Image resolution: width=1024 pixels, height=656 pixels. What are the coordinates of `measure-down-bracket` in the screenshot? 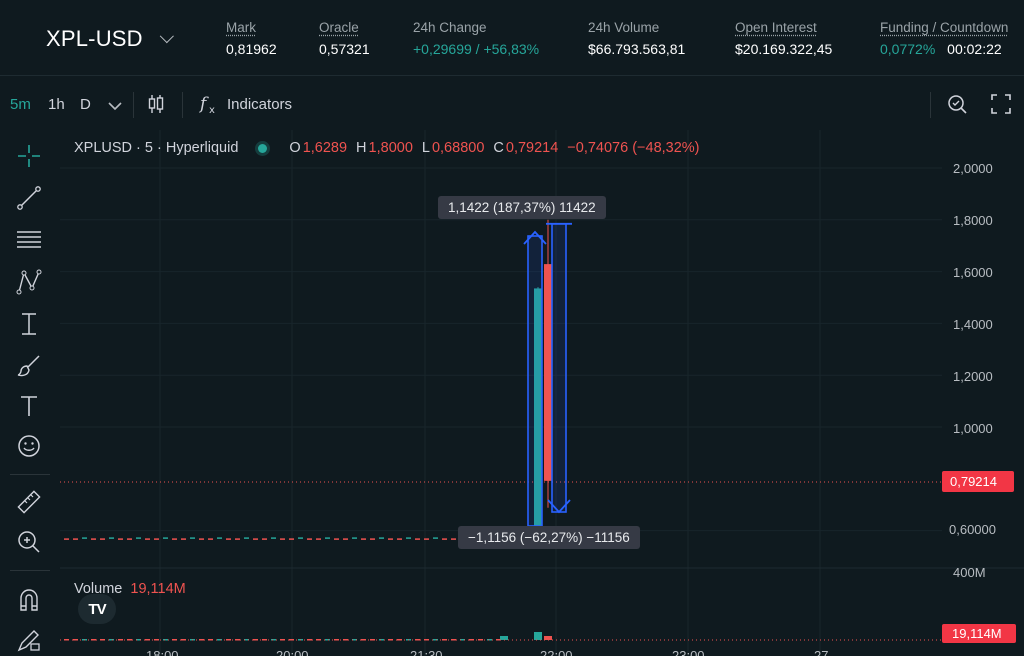 It's located at (559, 368).